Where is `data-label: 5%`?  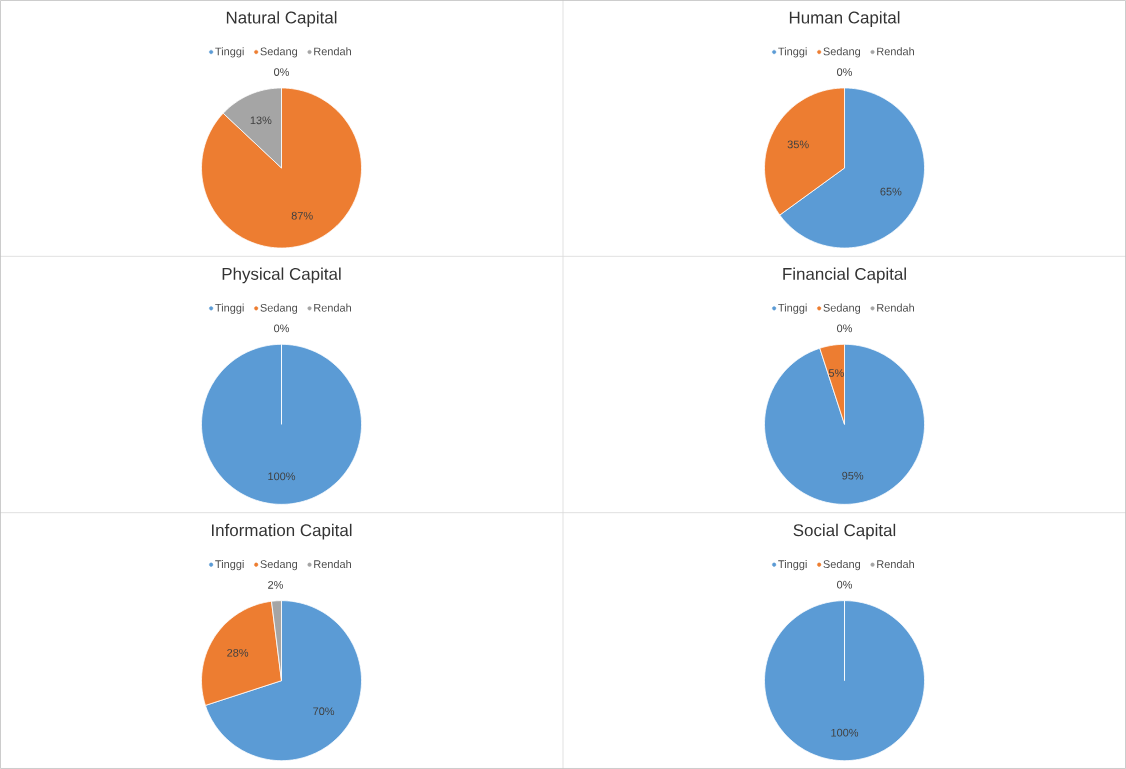 data-label: 5% is located at coordinates (836, 373).